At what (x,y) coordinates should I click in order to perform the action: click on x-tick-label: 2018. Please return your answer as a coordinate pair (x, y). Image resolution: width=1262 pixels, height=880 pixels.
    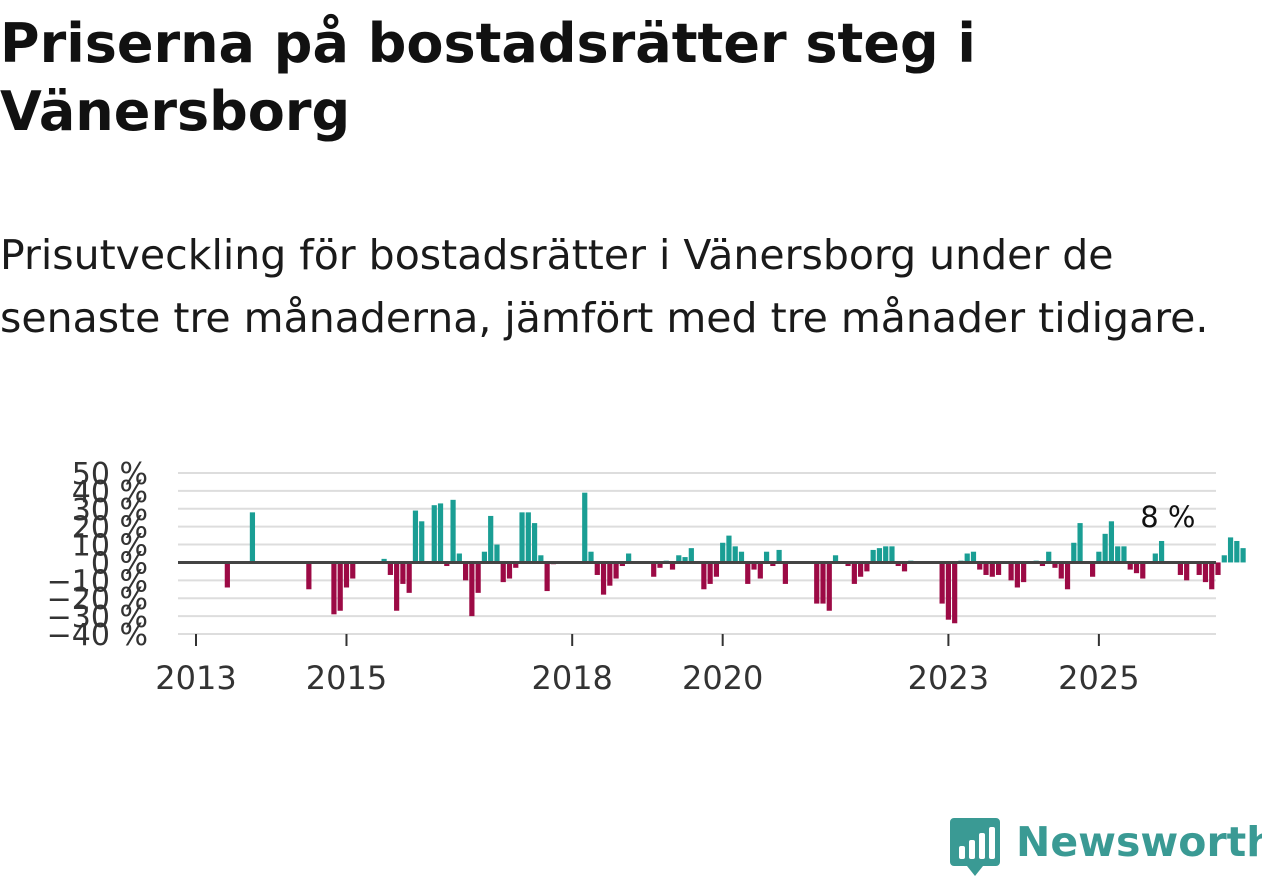
    Looking at the image, I should click on (571, 678).